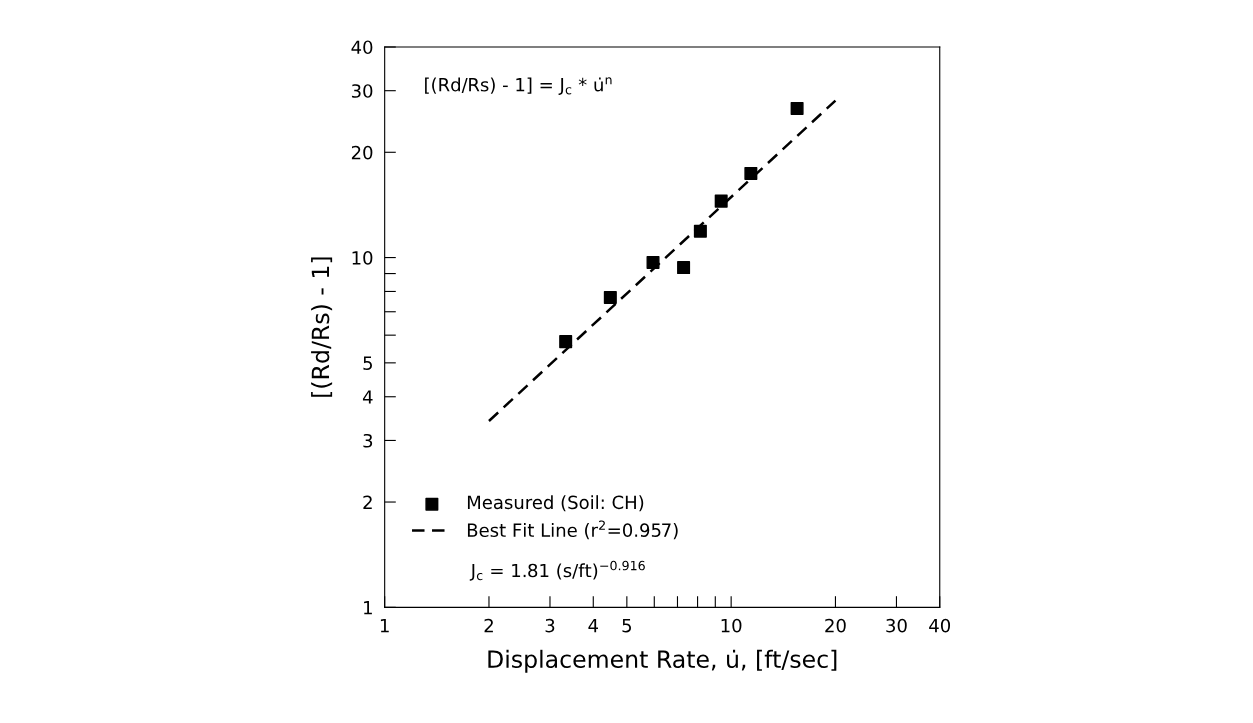 Image resolution: width=1253 pixels, height=723 pixels. What do you see at coordinates (593, 625) in the screenshot?
I see `x-tick-label: 4` at bounding box center [593, 625].